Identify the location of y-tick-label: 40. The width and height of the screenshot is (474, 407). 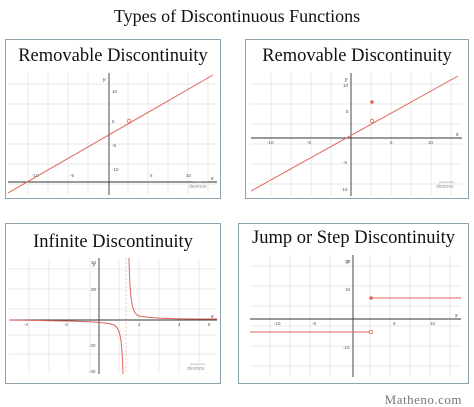
(94, 262).